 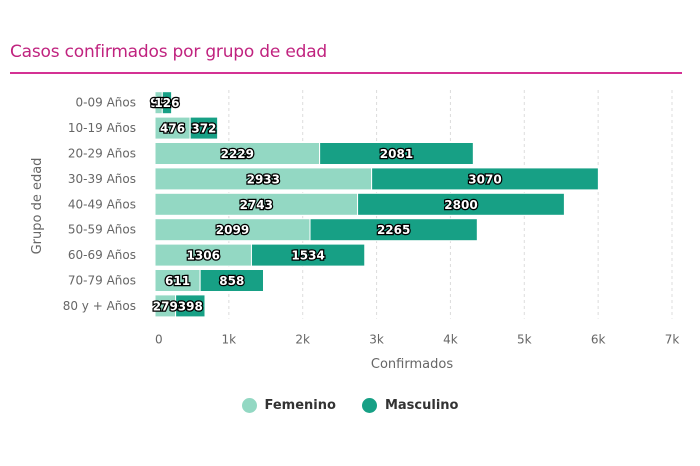 What do you see at coordinates (350, 405) in the screenshot?
I see `legend: Femenino Masculino` at bounding box center [350, 405].